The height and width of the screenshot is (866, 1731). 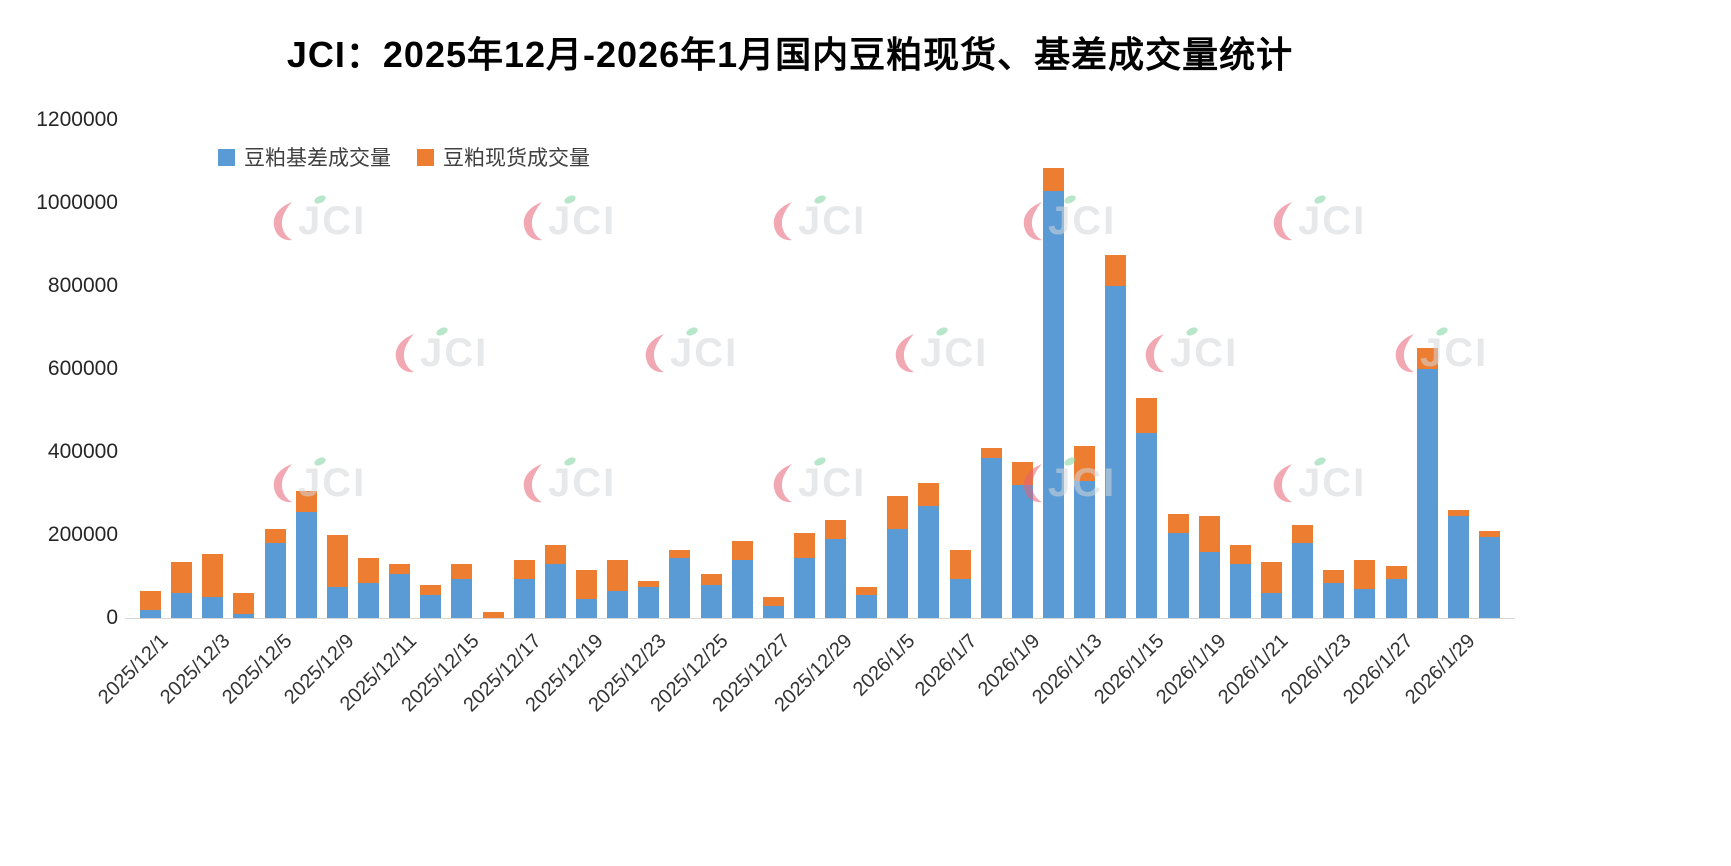 What do you see at coordinates (884, 665) in the screenshot?
I see `x-tick-label: 2026/1/5` at bounding box center [884, 665].